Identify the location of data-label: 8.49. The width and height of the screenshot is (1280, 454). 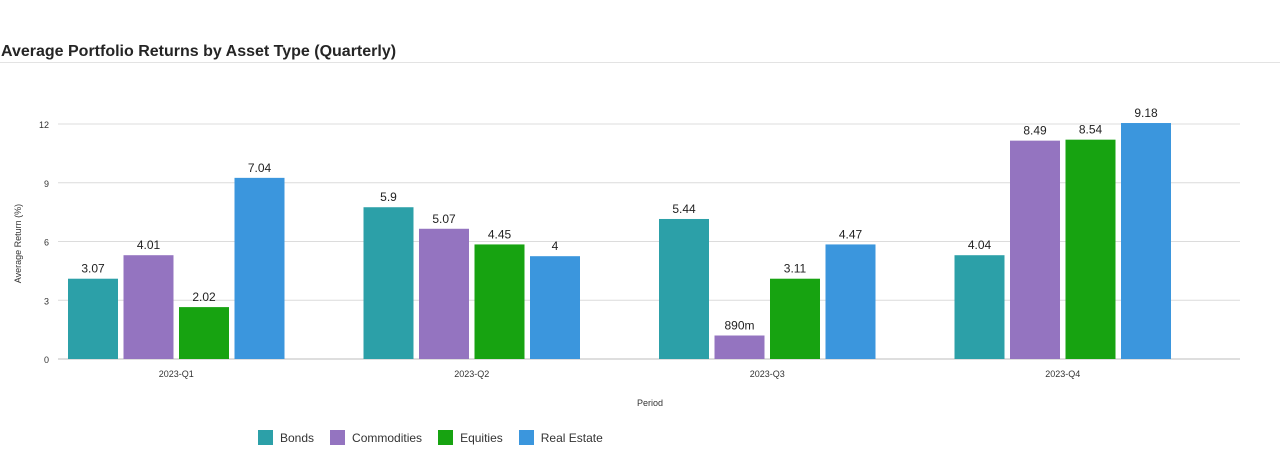
(1035, 131).